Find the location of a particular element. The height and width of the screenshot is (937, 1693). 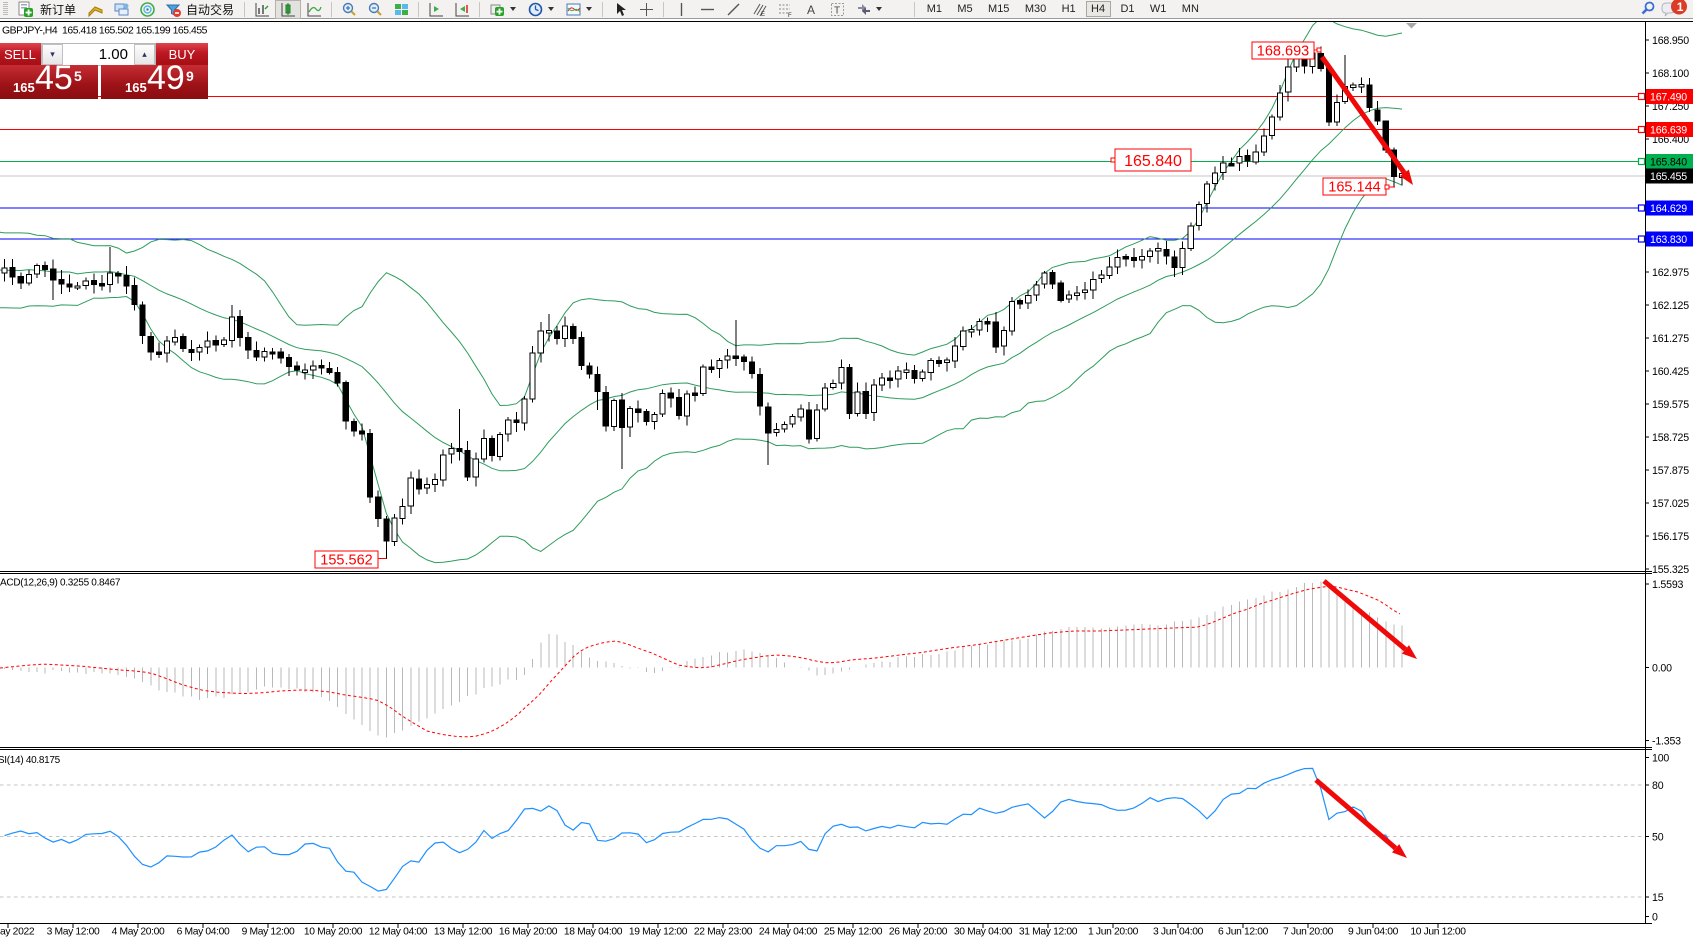

svg-text: 13 May 12:00 is located at coordinates (463, 932).